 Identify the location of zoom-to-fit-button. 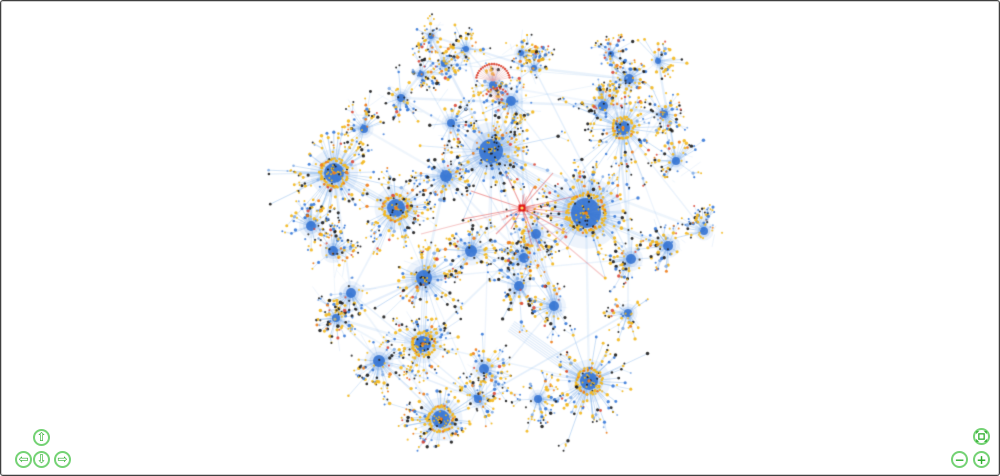
(981, 436).